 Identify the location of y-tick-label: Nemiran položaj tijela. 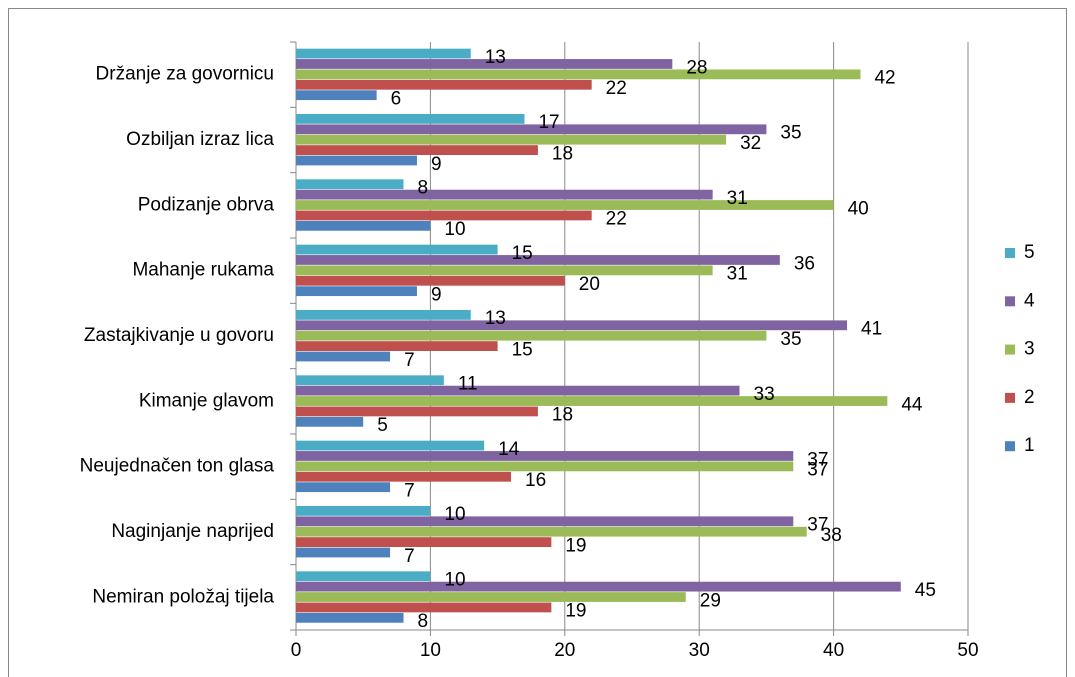
(183, 596).